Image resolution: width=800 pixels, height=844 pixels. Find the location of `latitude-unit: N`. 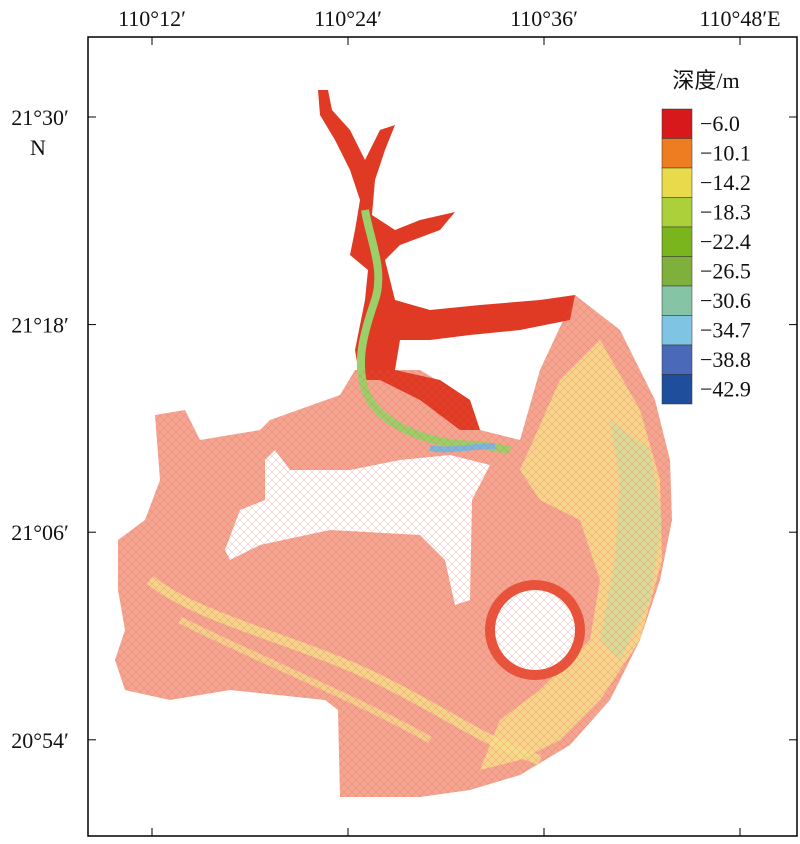

latitude-unit: N is located at coordinates (38, 147).